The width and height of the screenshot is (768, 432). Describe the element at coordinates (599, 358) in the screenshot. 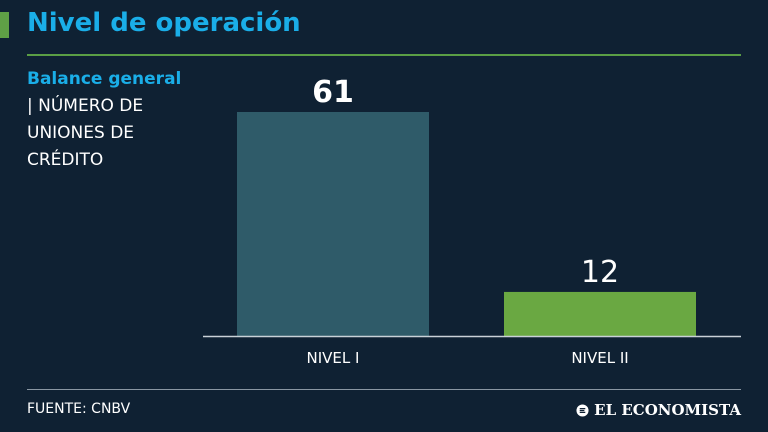

I see `x-tick-label: NIVEL II` at that location.